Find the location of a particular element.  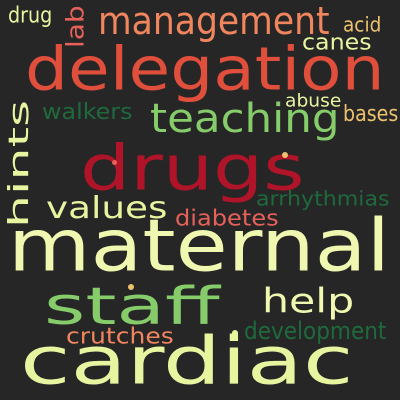

word-abuse: abuse is located at coordinates (313, 100).